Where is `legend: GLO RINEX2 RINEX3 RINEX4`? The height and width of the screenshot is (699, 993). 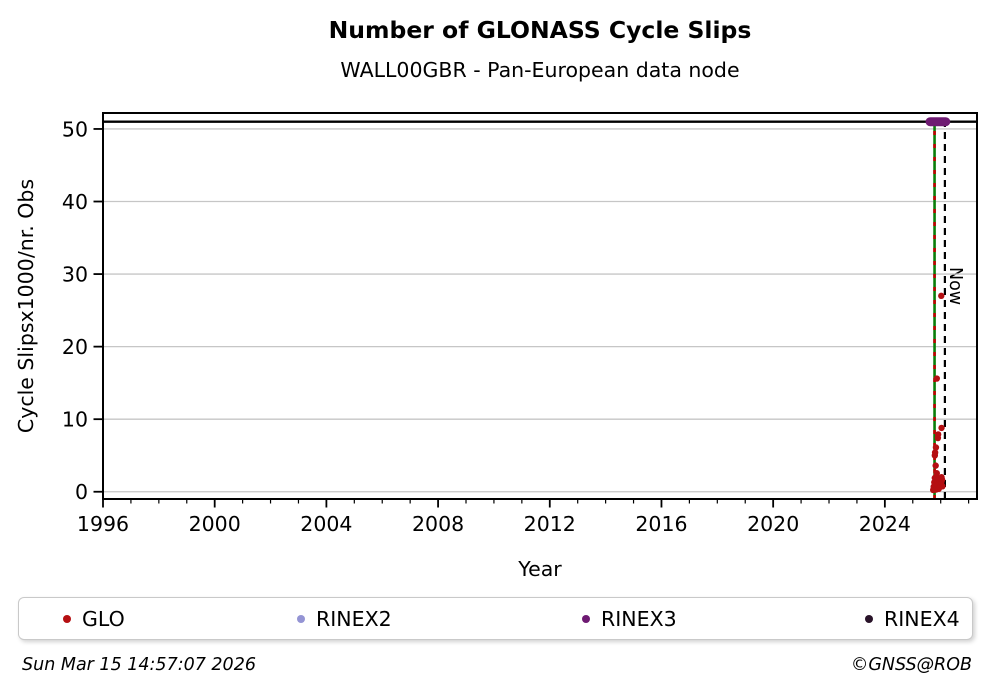 legend: GLO RINEX2 RINEX3 RINEX4 is located at coordinates (495, 618).